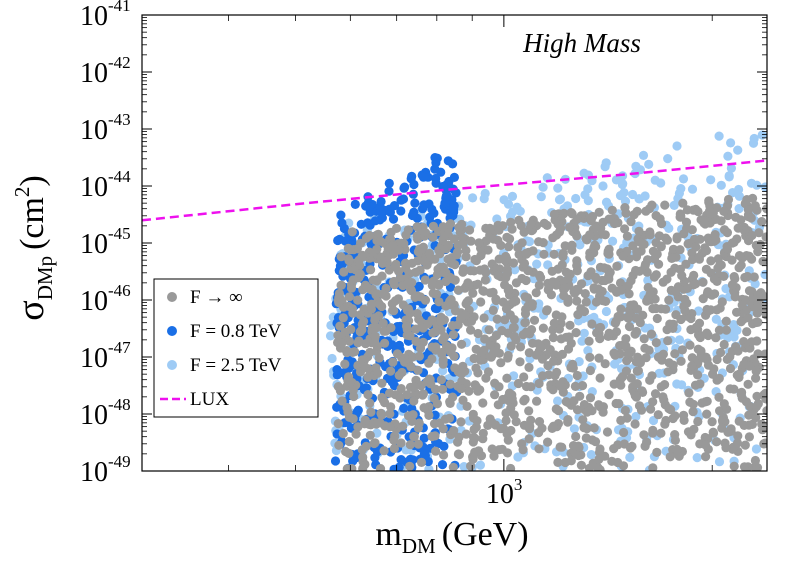 The image size is (796, 572). Describe the element at coordinates (236, 365) in the screenshot. I see `legend-label: F = 2.5 TeV` at that location.